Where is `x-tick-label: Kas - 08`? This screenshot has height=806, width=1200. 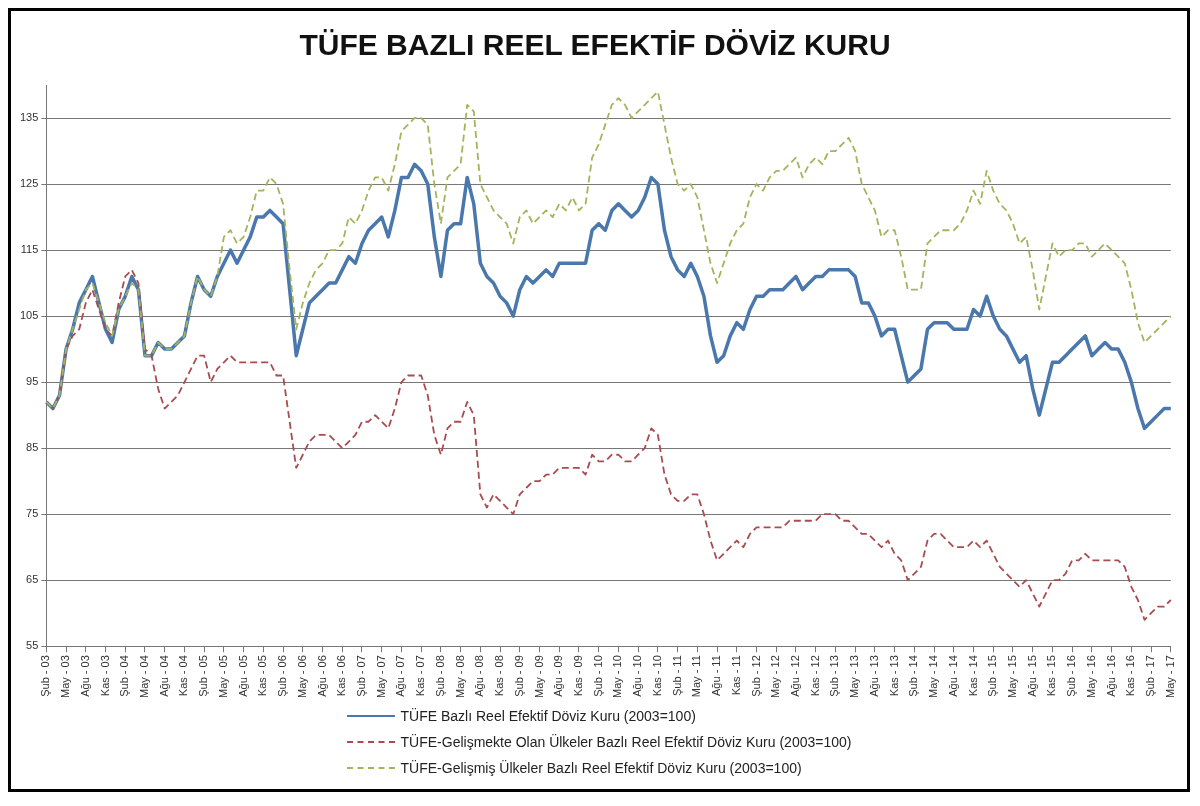
x-tick-label: Kas - 08 is located at coordinates (499, 676).